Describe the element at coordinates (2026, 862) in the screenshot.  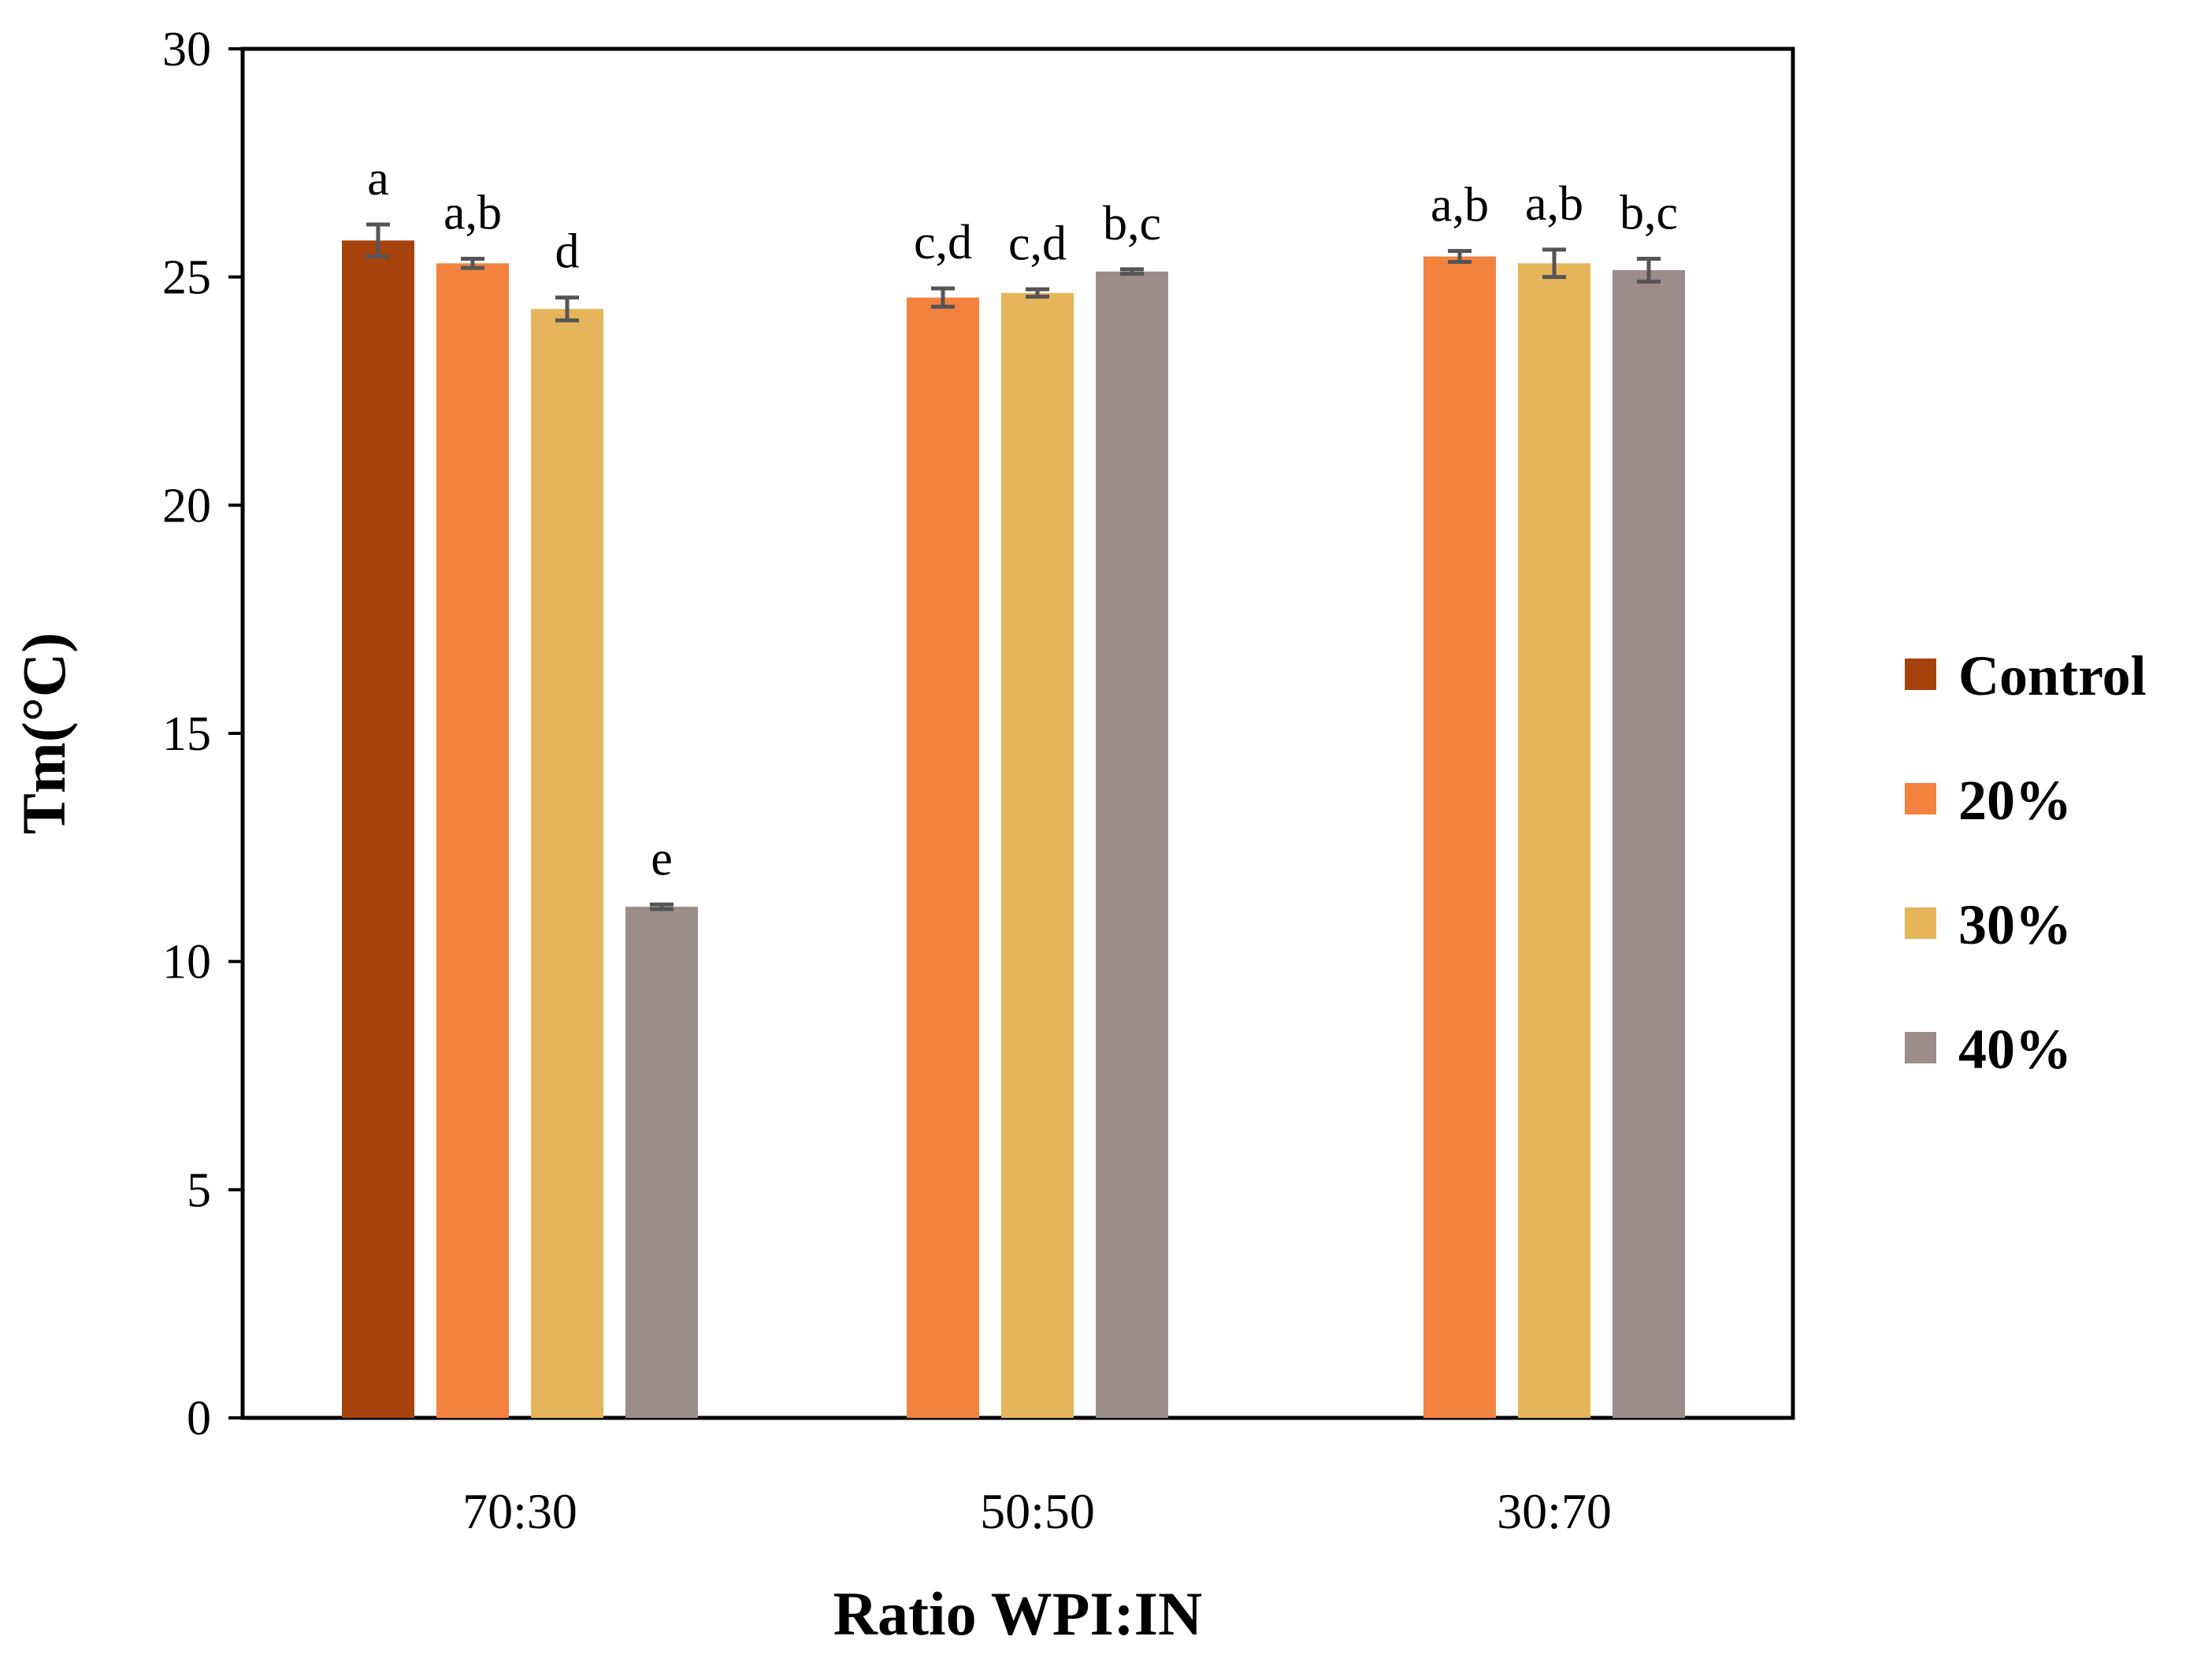
I see `legend: Control 20% 30% 40%` at that location.